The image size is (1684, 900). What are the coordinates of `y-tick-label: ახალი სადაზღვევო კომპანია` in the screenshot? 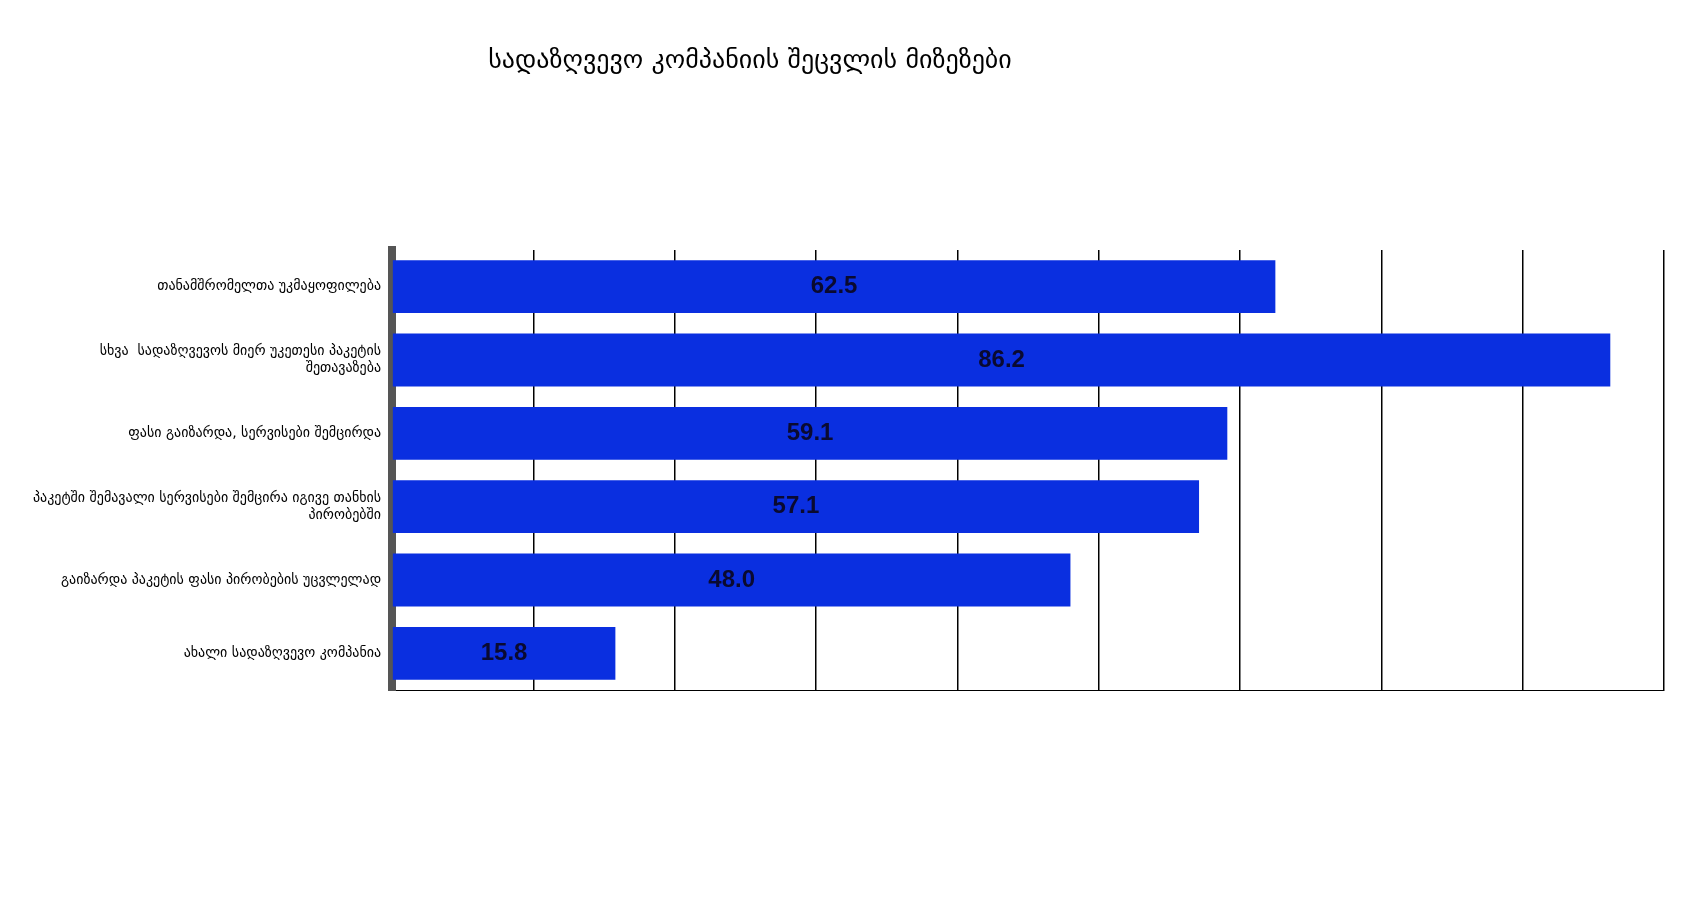 It's located at (282, 651).